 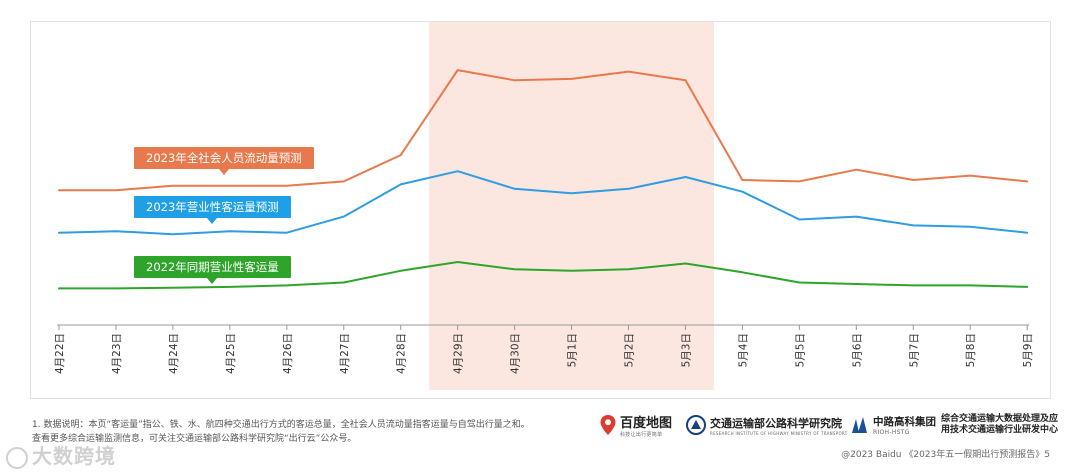 What do you see at coordinates (194, 439) in the screenshot?
I see `footnote-line-2: 查看更多综合运输监测信息，可关注交通运输部公路科学研究院“出行云”公众号。` at bounding box center [194, 439].